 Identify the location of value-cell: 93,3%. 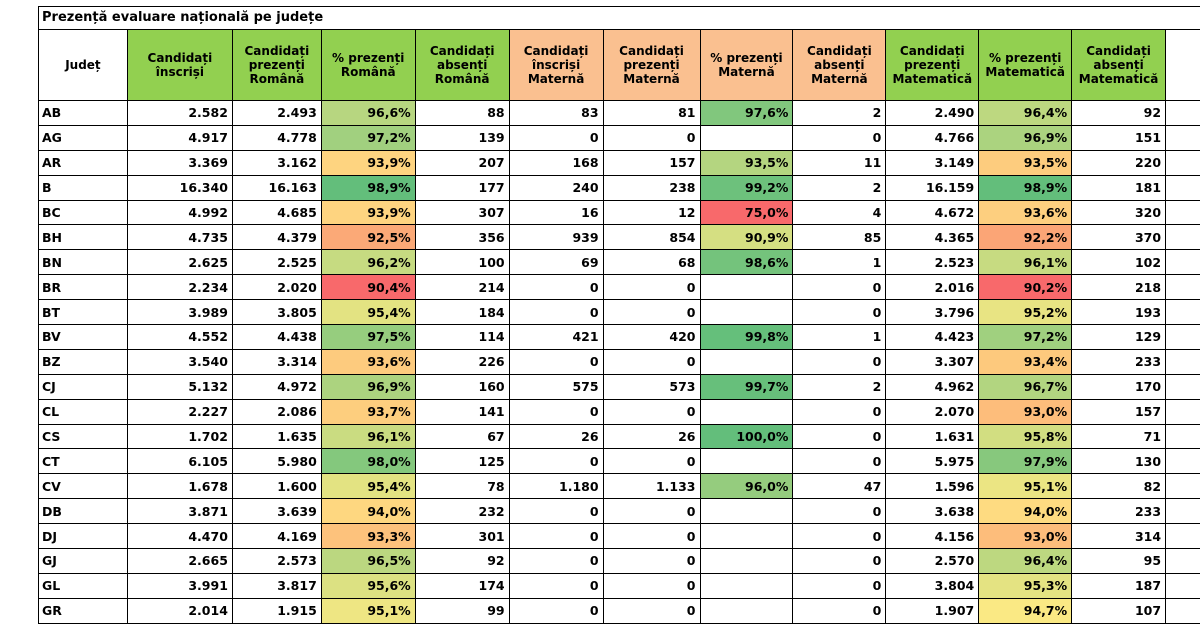
(368, 536).